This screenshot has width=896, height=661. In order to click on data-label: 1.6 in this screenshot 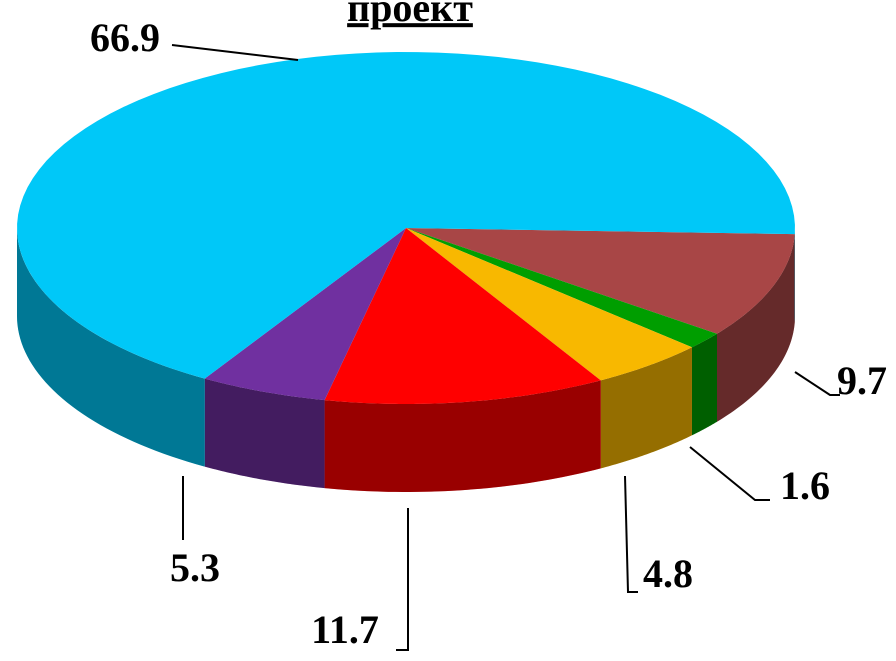, I will do `click(805, 485)`.